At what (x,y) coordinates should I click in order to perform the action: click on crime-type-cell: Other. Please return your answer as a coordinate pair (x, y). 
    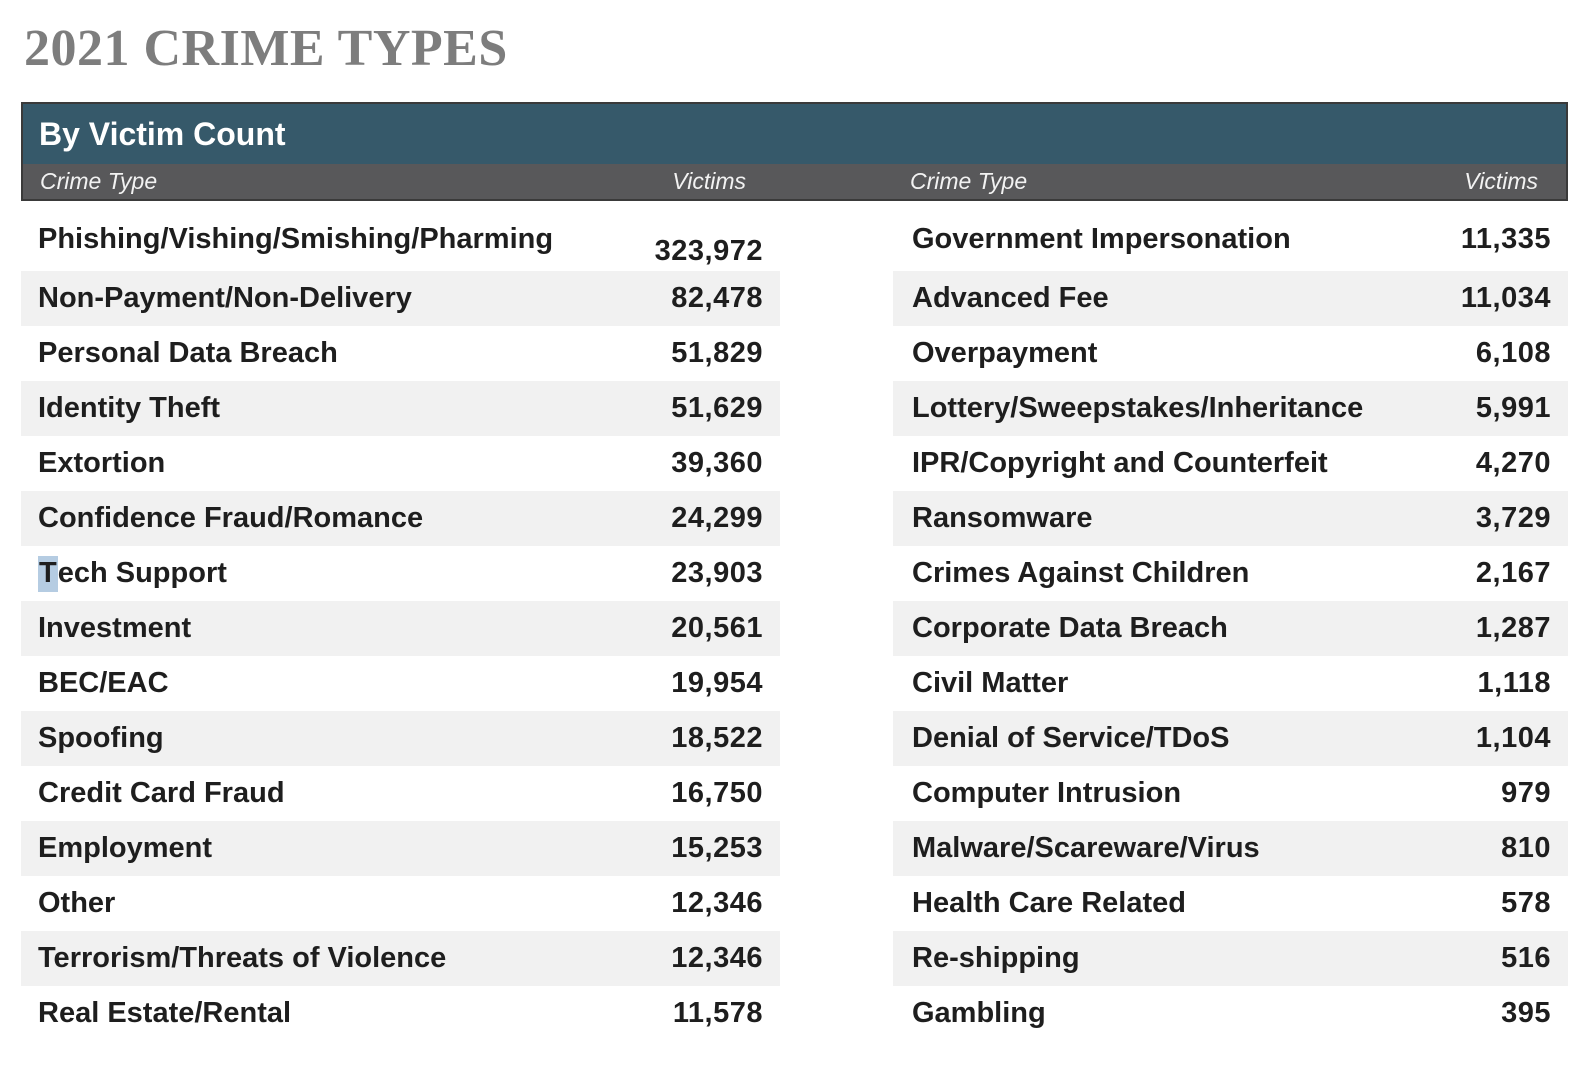
    Looking at the image, I should click on (77, 903).